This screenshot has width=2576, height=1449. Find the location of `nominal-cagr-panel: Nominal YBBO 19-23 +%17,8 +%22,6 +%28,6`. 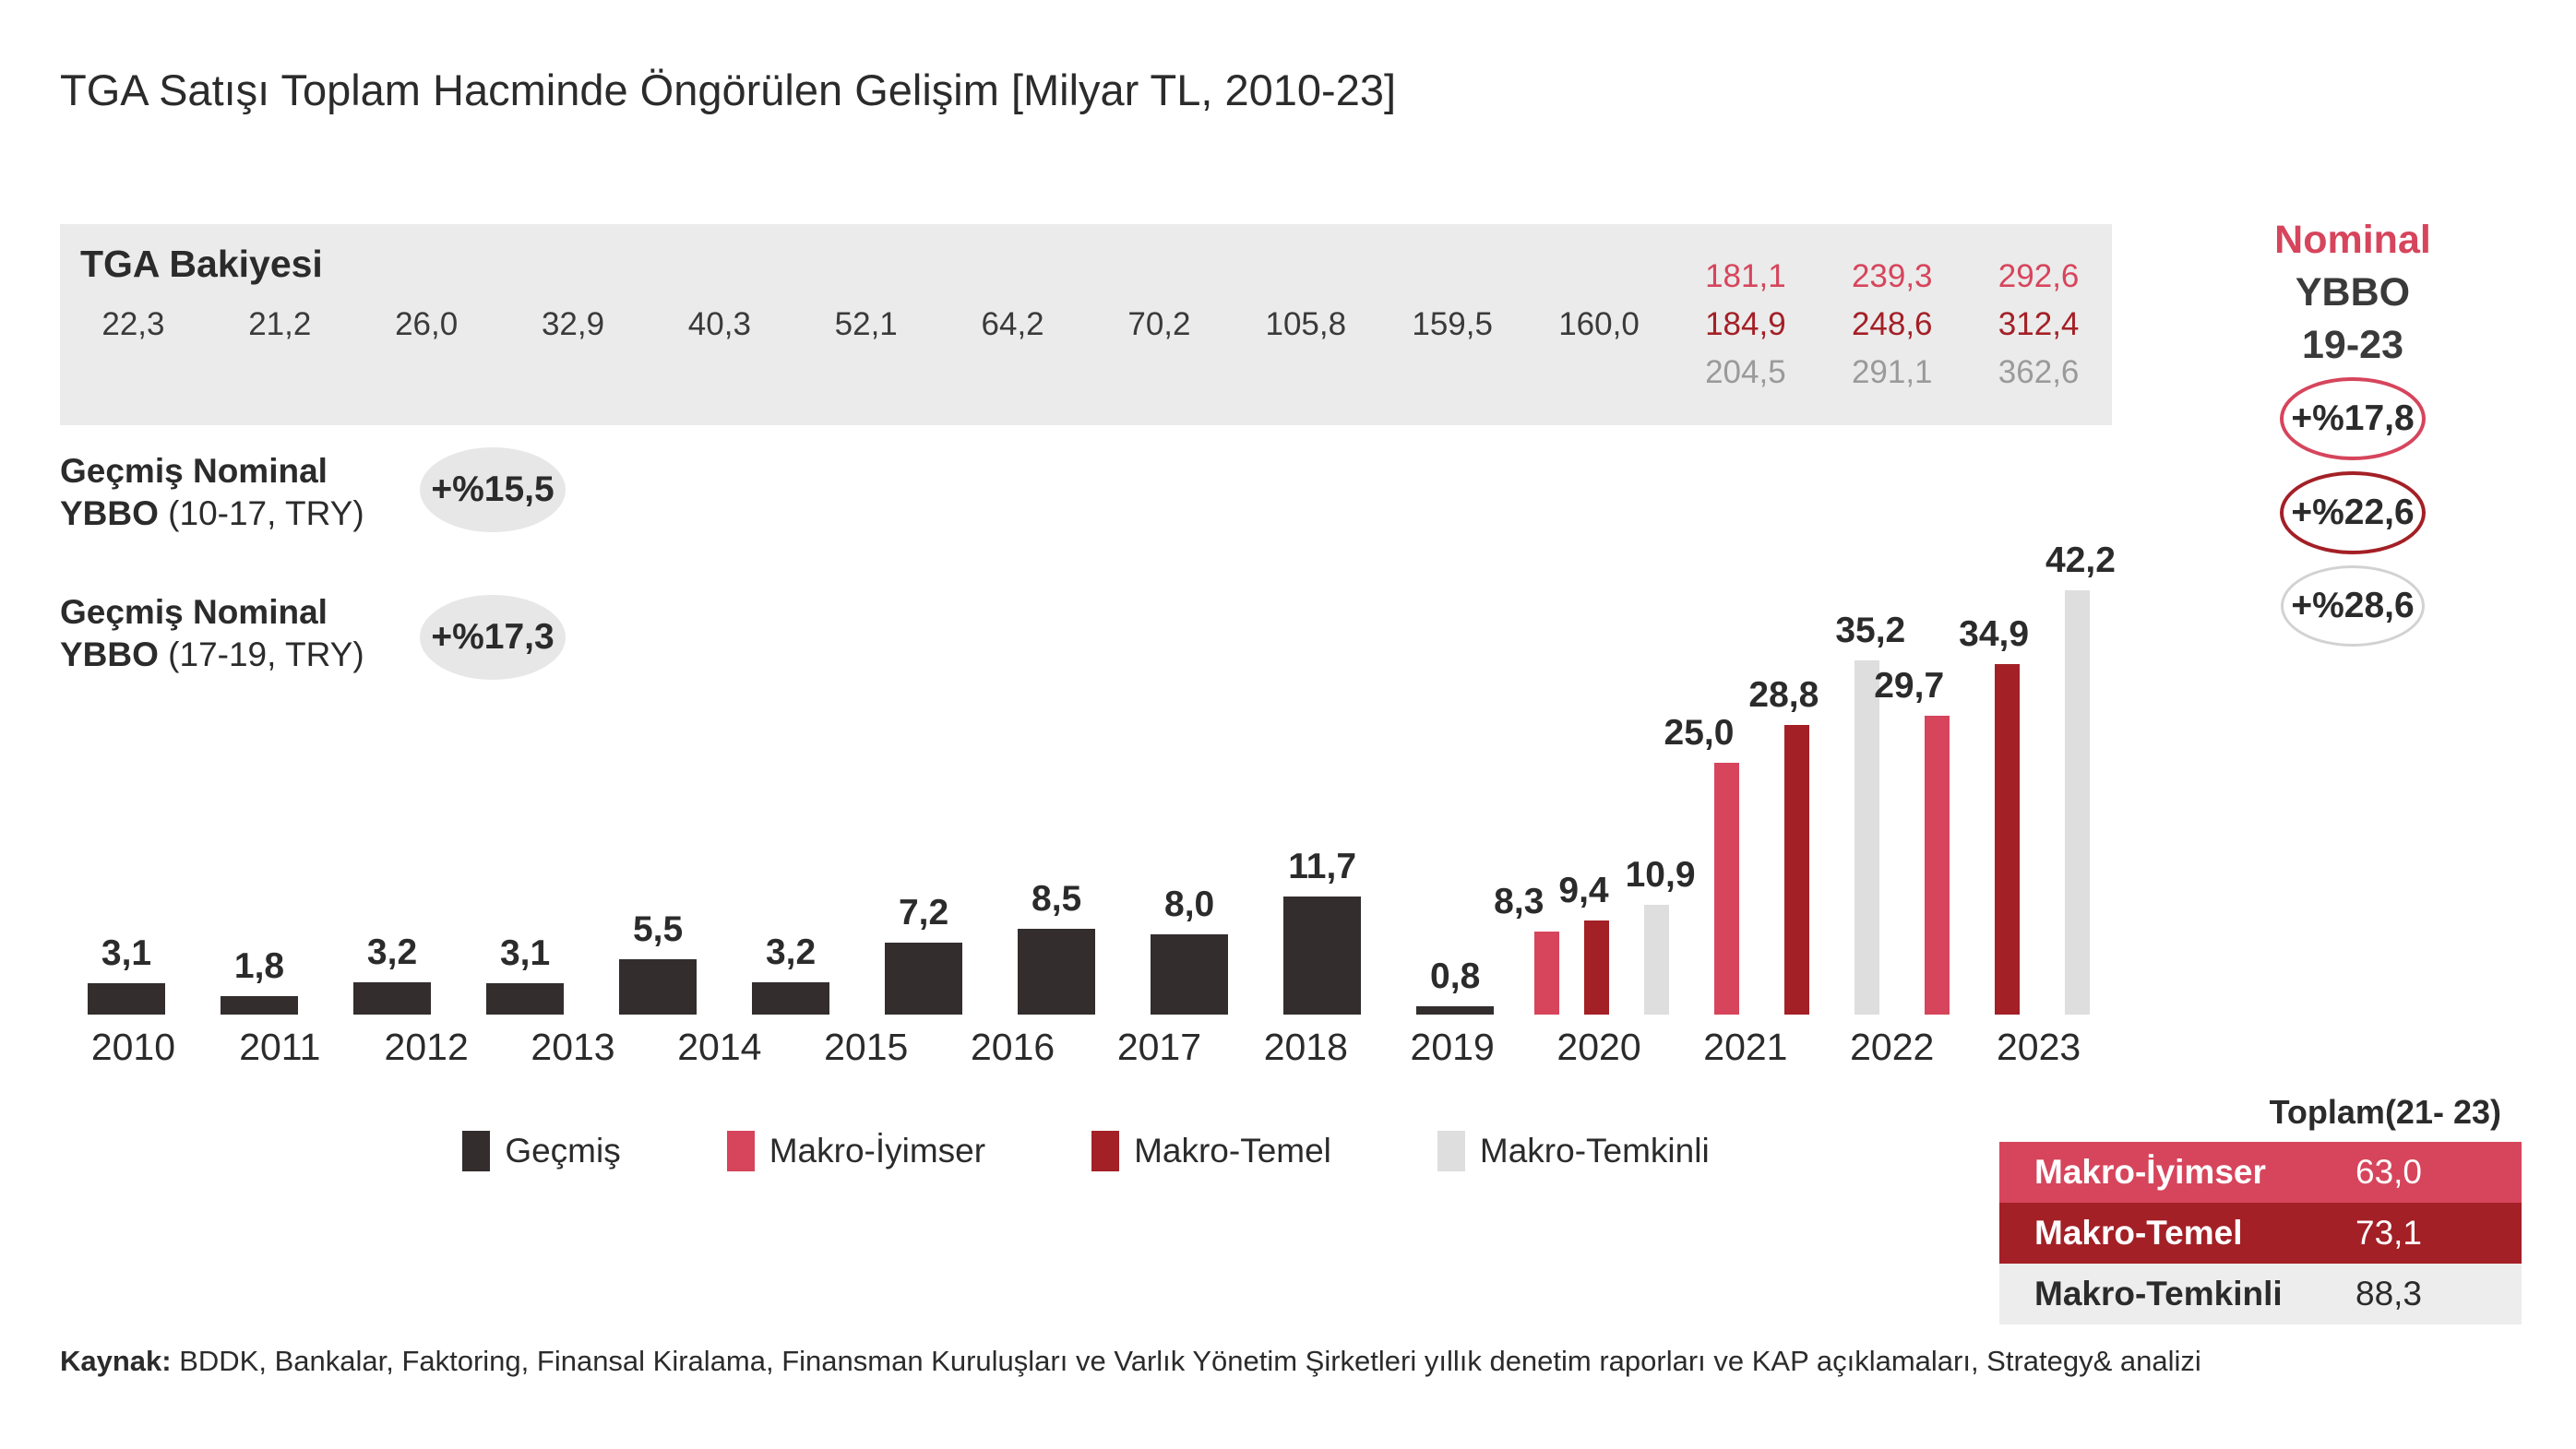

nominal-cagr-panel: Nominal YBBO 19-23 +%17,8 +%22,6 +%28,6 is located at coordinates (2353, 429).